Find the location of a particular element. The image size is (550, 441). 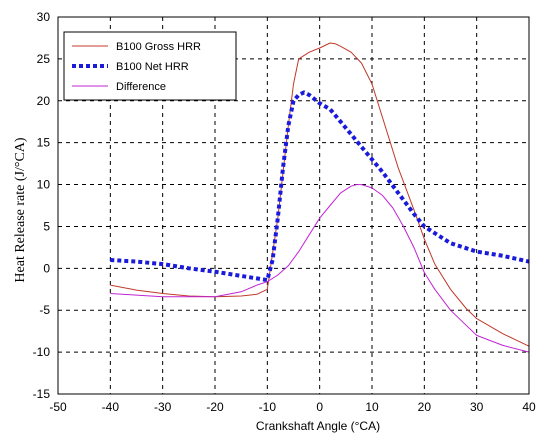

x-tick-label: -50 is located at coordinates (58, 407).